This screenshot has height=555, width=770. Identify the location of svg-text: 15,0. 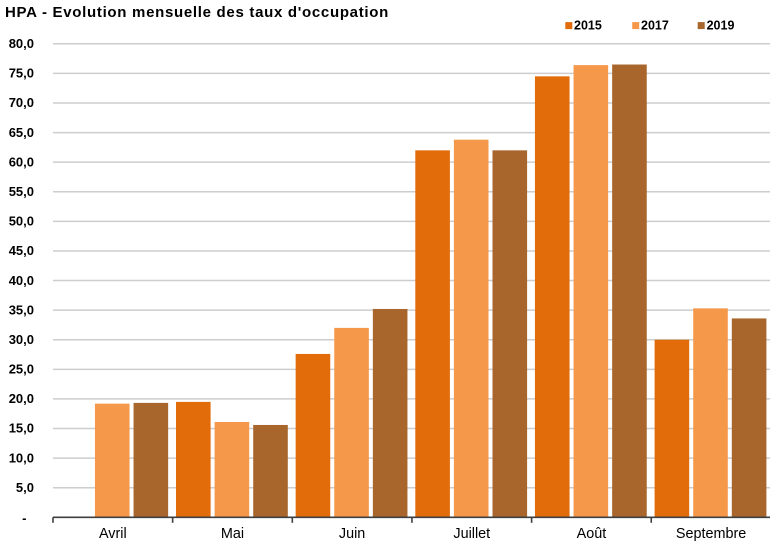
(21, 428).